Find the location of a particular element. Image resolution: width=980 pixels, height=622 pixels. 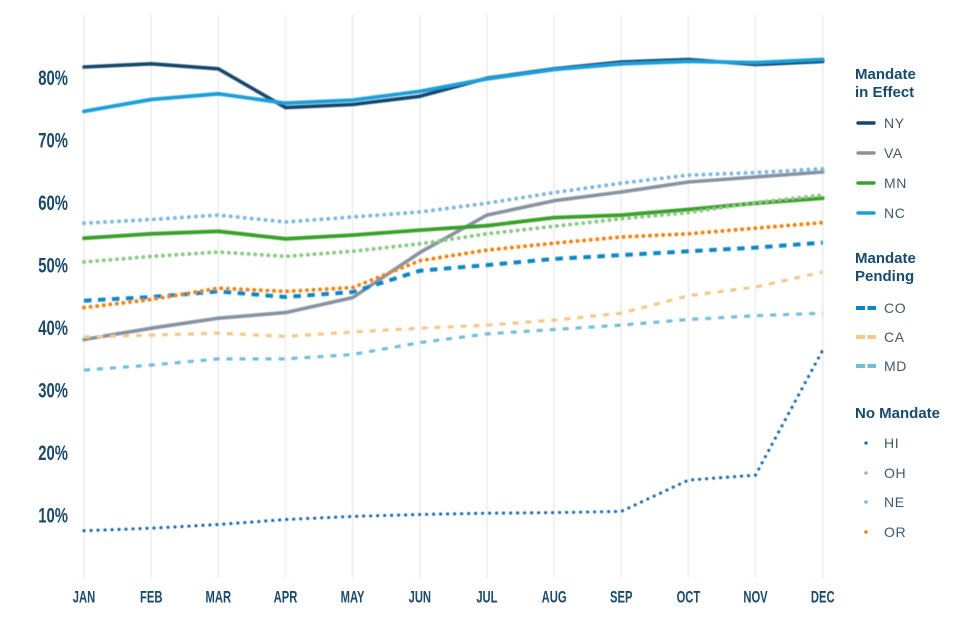

svg-text: 80% is located at coordinates (53, 77).